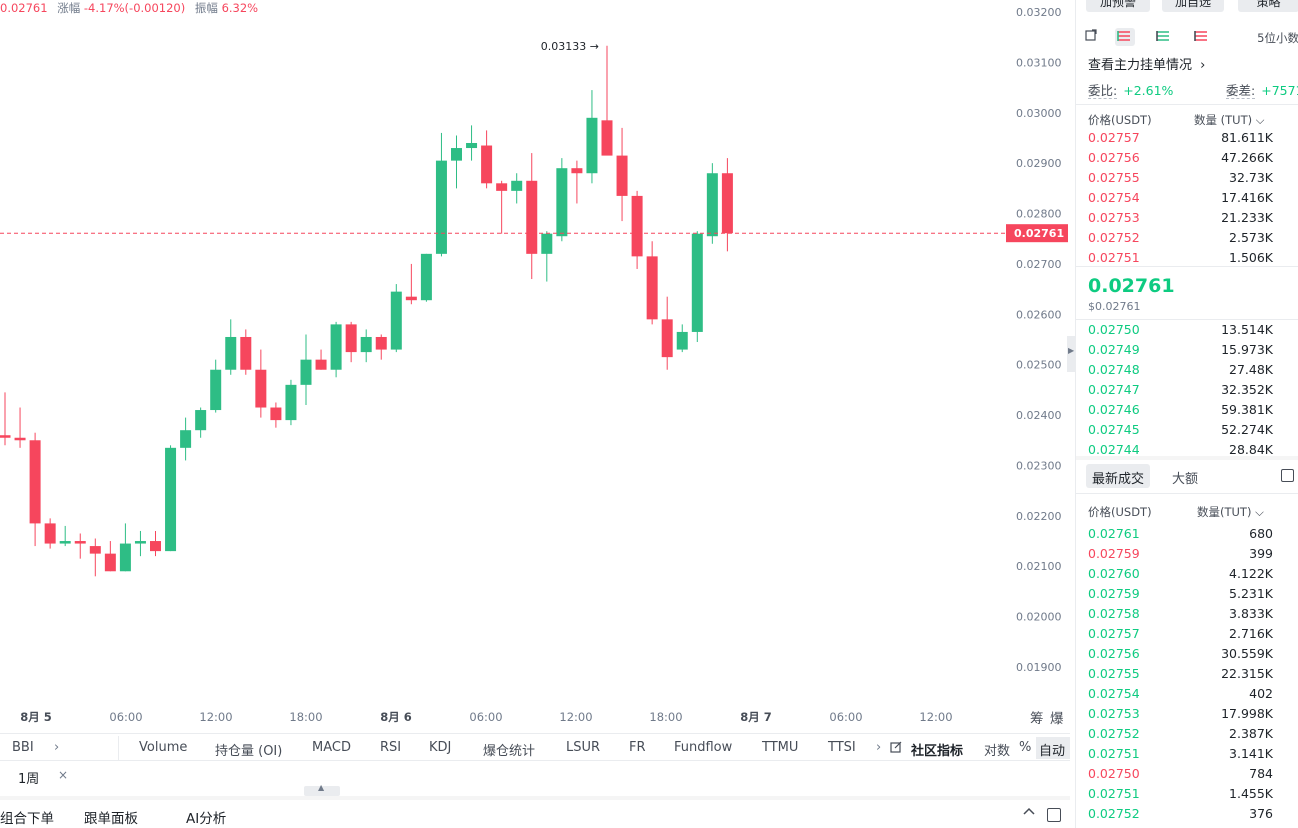 This screenshot has width=1298, height=828. I want to click on main-orders-link: 查看主力挂单情况 ›, so click(1146, 63).